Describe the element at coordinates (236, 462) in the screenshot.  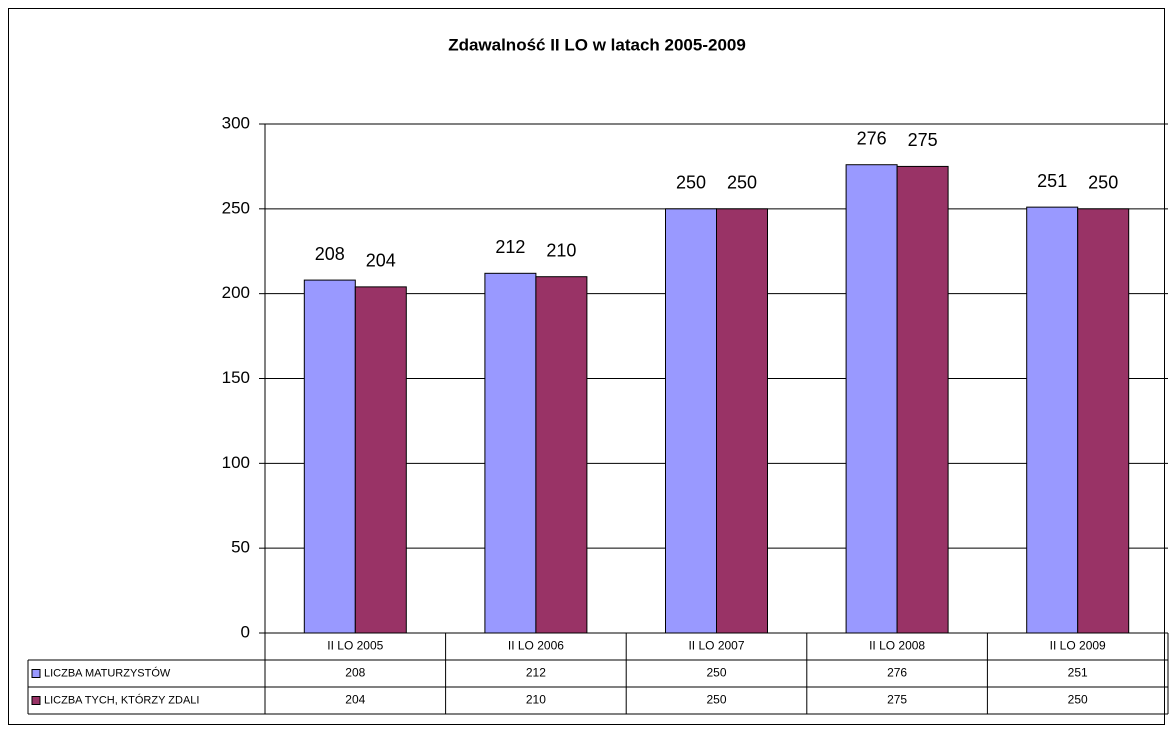
I see `y-tick-label: 100` at that location.